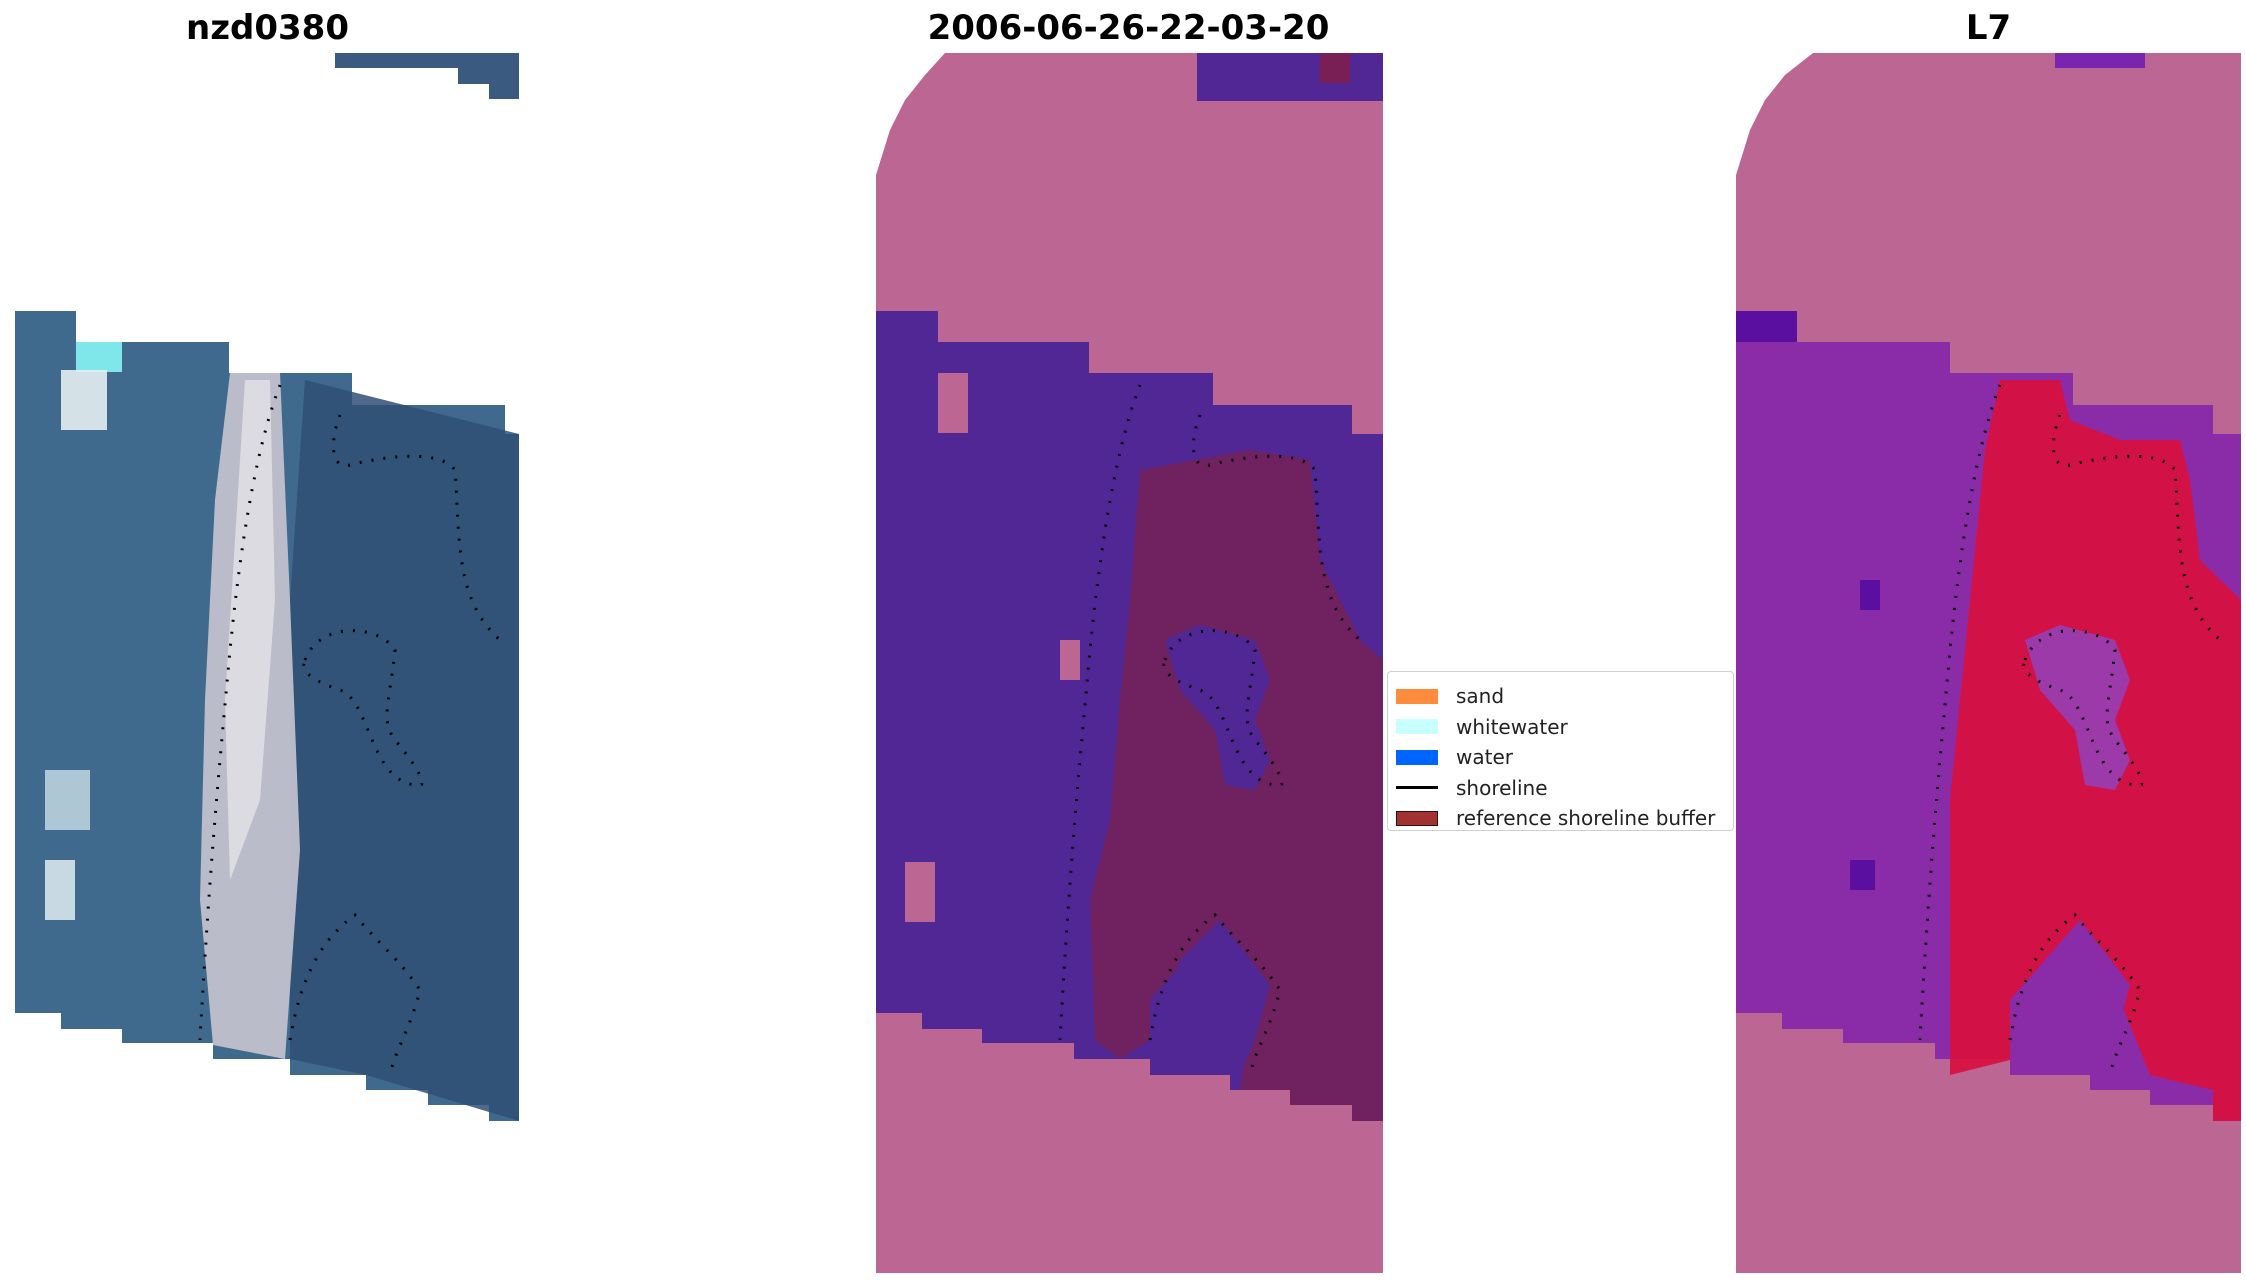 The width and height of the screenshot is (2246, 1283). Describe the element at coordinates (1417, 696) in the screenshot. I see `legend-swatch-sand` at that location.